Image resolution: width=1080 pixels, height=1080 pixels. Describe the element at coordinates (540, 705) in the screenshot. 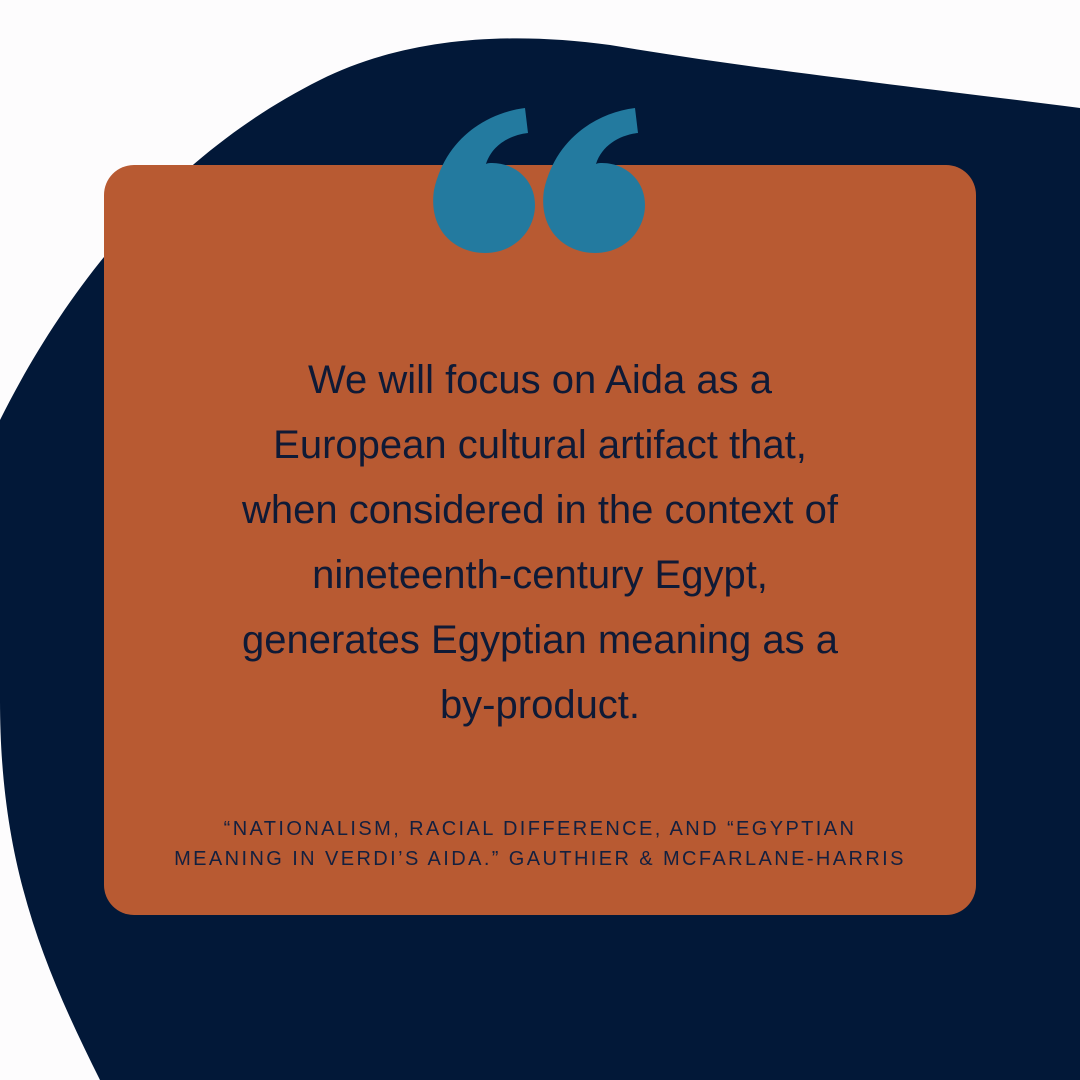

I see `quote-line: by-product.` at that location.